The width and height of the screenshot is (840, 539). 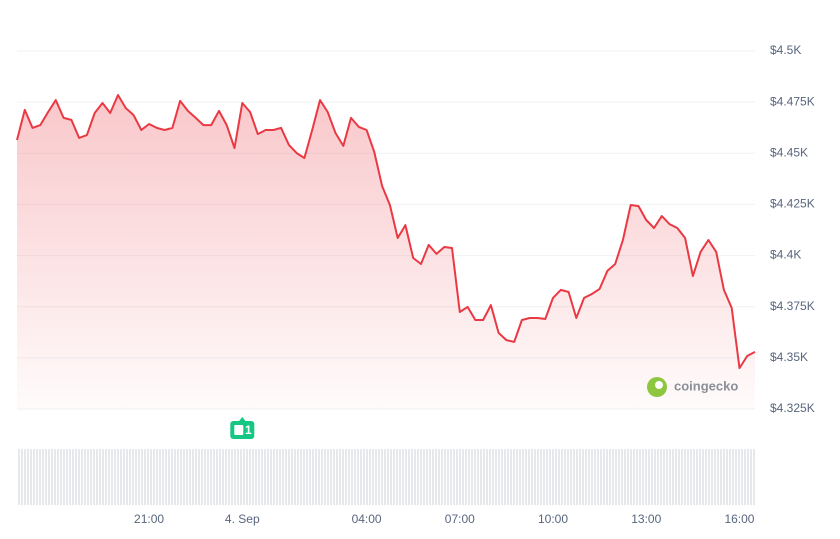 What do you see at coordinates (386, 477) in the screenshot?
I see `volume-band` at bounding box center [386, 477].